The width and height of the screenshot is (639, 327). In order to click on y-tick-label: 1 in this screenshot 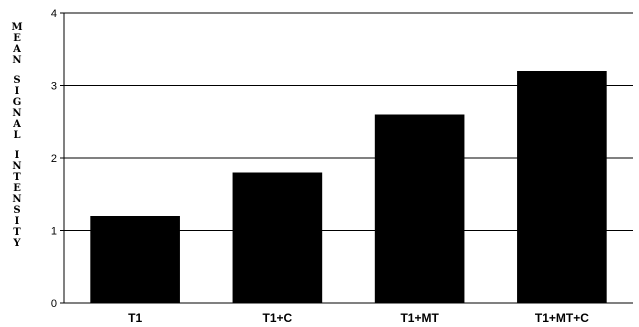, I will do `click(54, 232)`.